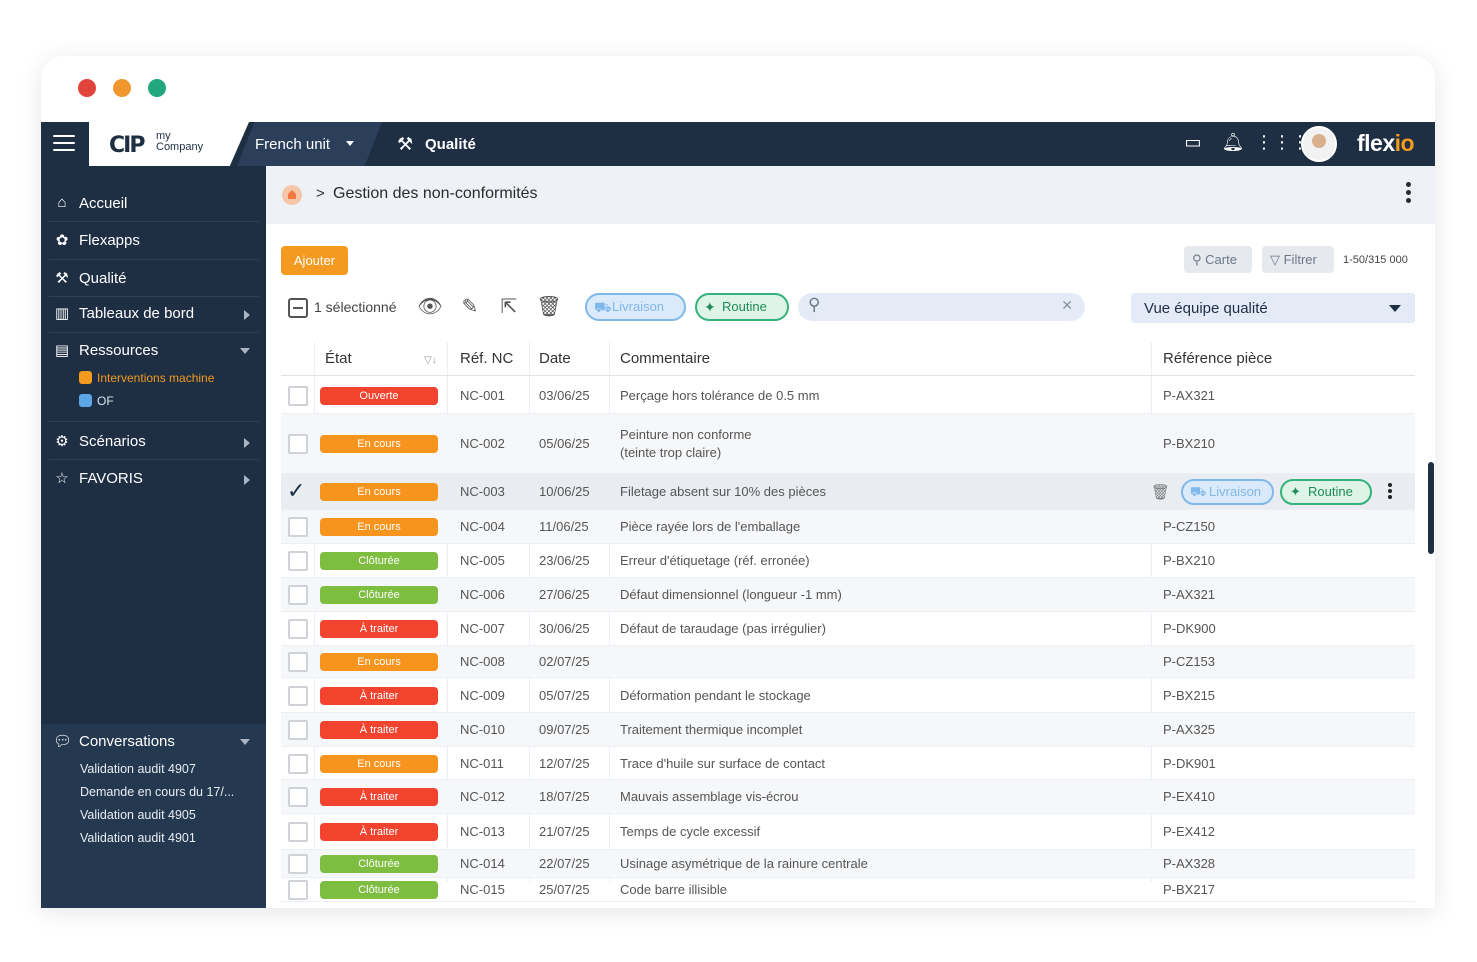 Image resolution: width=1477 pixels, height=962 pixels. I want to click on minimize-window-button, so click(122, 88).